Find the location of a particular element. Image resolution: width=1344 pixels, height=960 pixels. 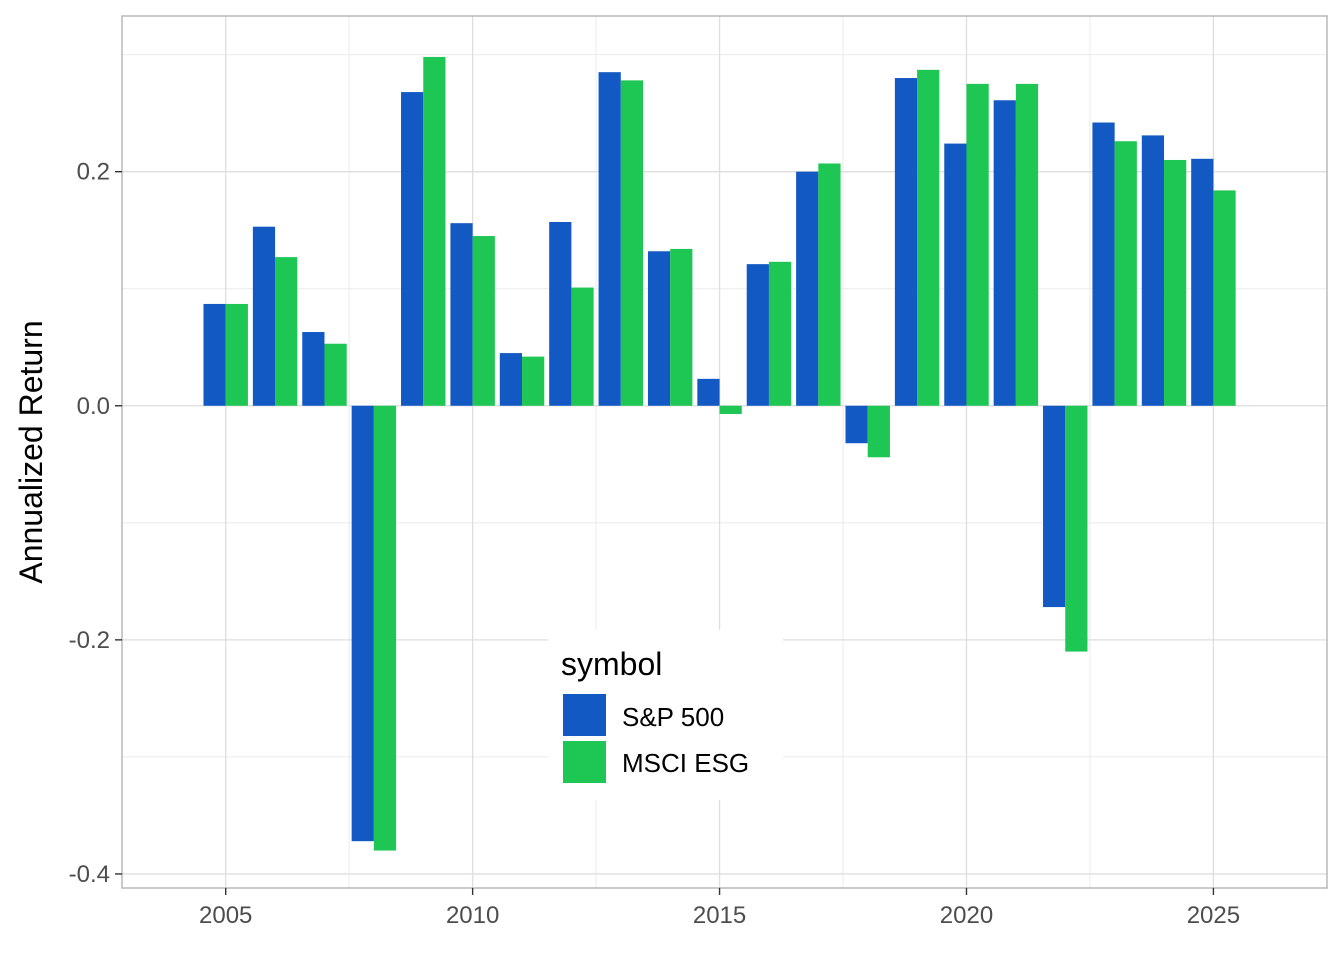

x-tick-label: 2025 is located at coordinates (1213, 915).